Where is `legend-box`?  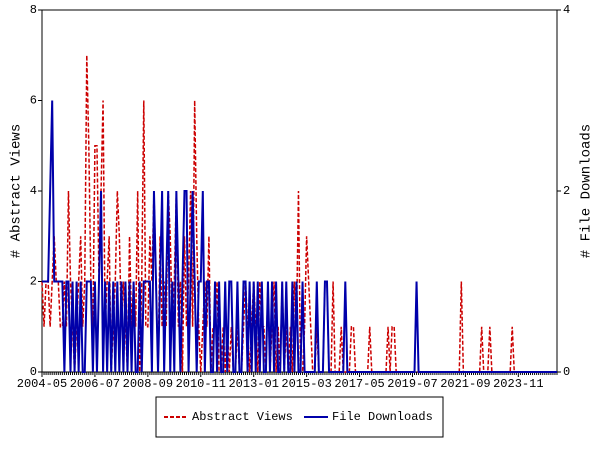
legend-box is located at coordinates (299, 417).